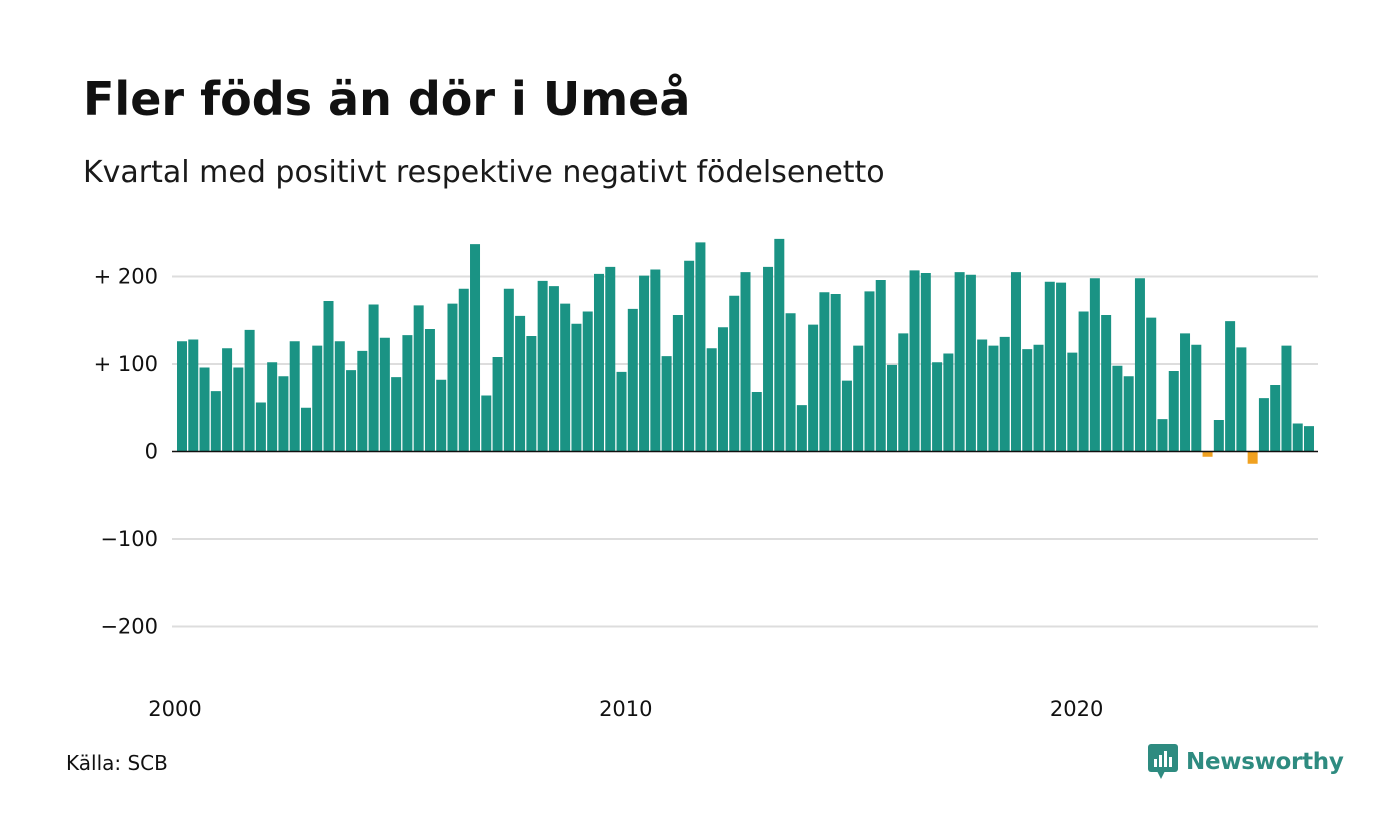  I want to click on x-axis-labels: 2000 2010 2020, so click(625, 709).